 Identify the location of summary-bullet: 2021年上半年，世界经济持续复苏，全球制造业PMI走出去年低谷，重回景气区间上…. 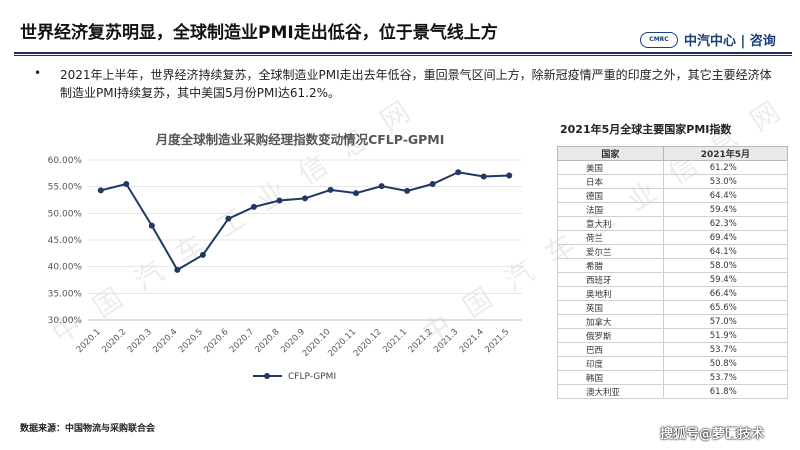
(416, 84).